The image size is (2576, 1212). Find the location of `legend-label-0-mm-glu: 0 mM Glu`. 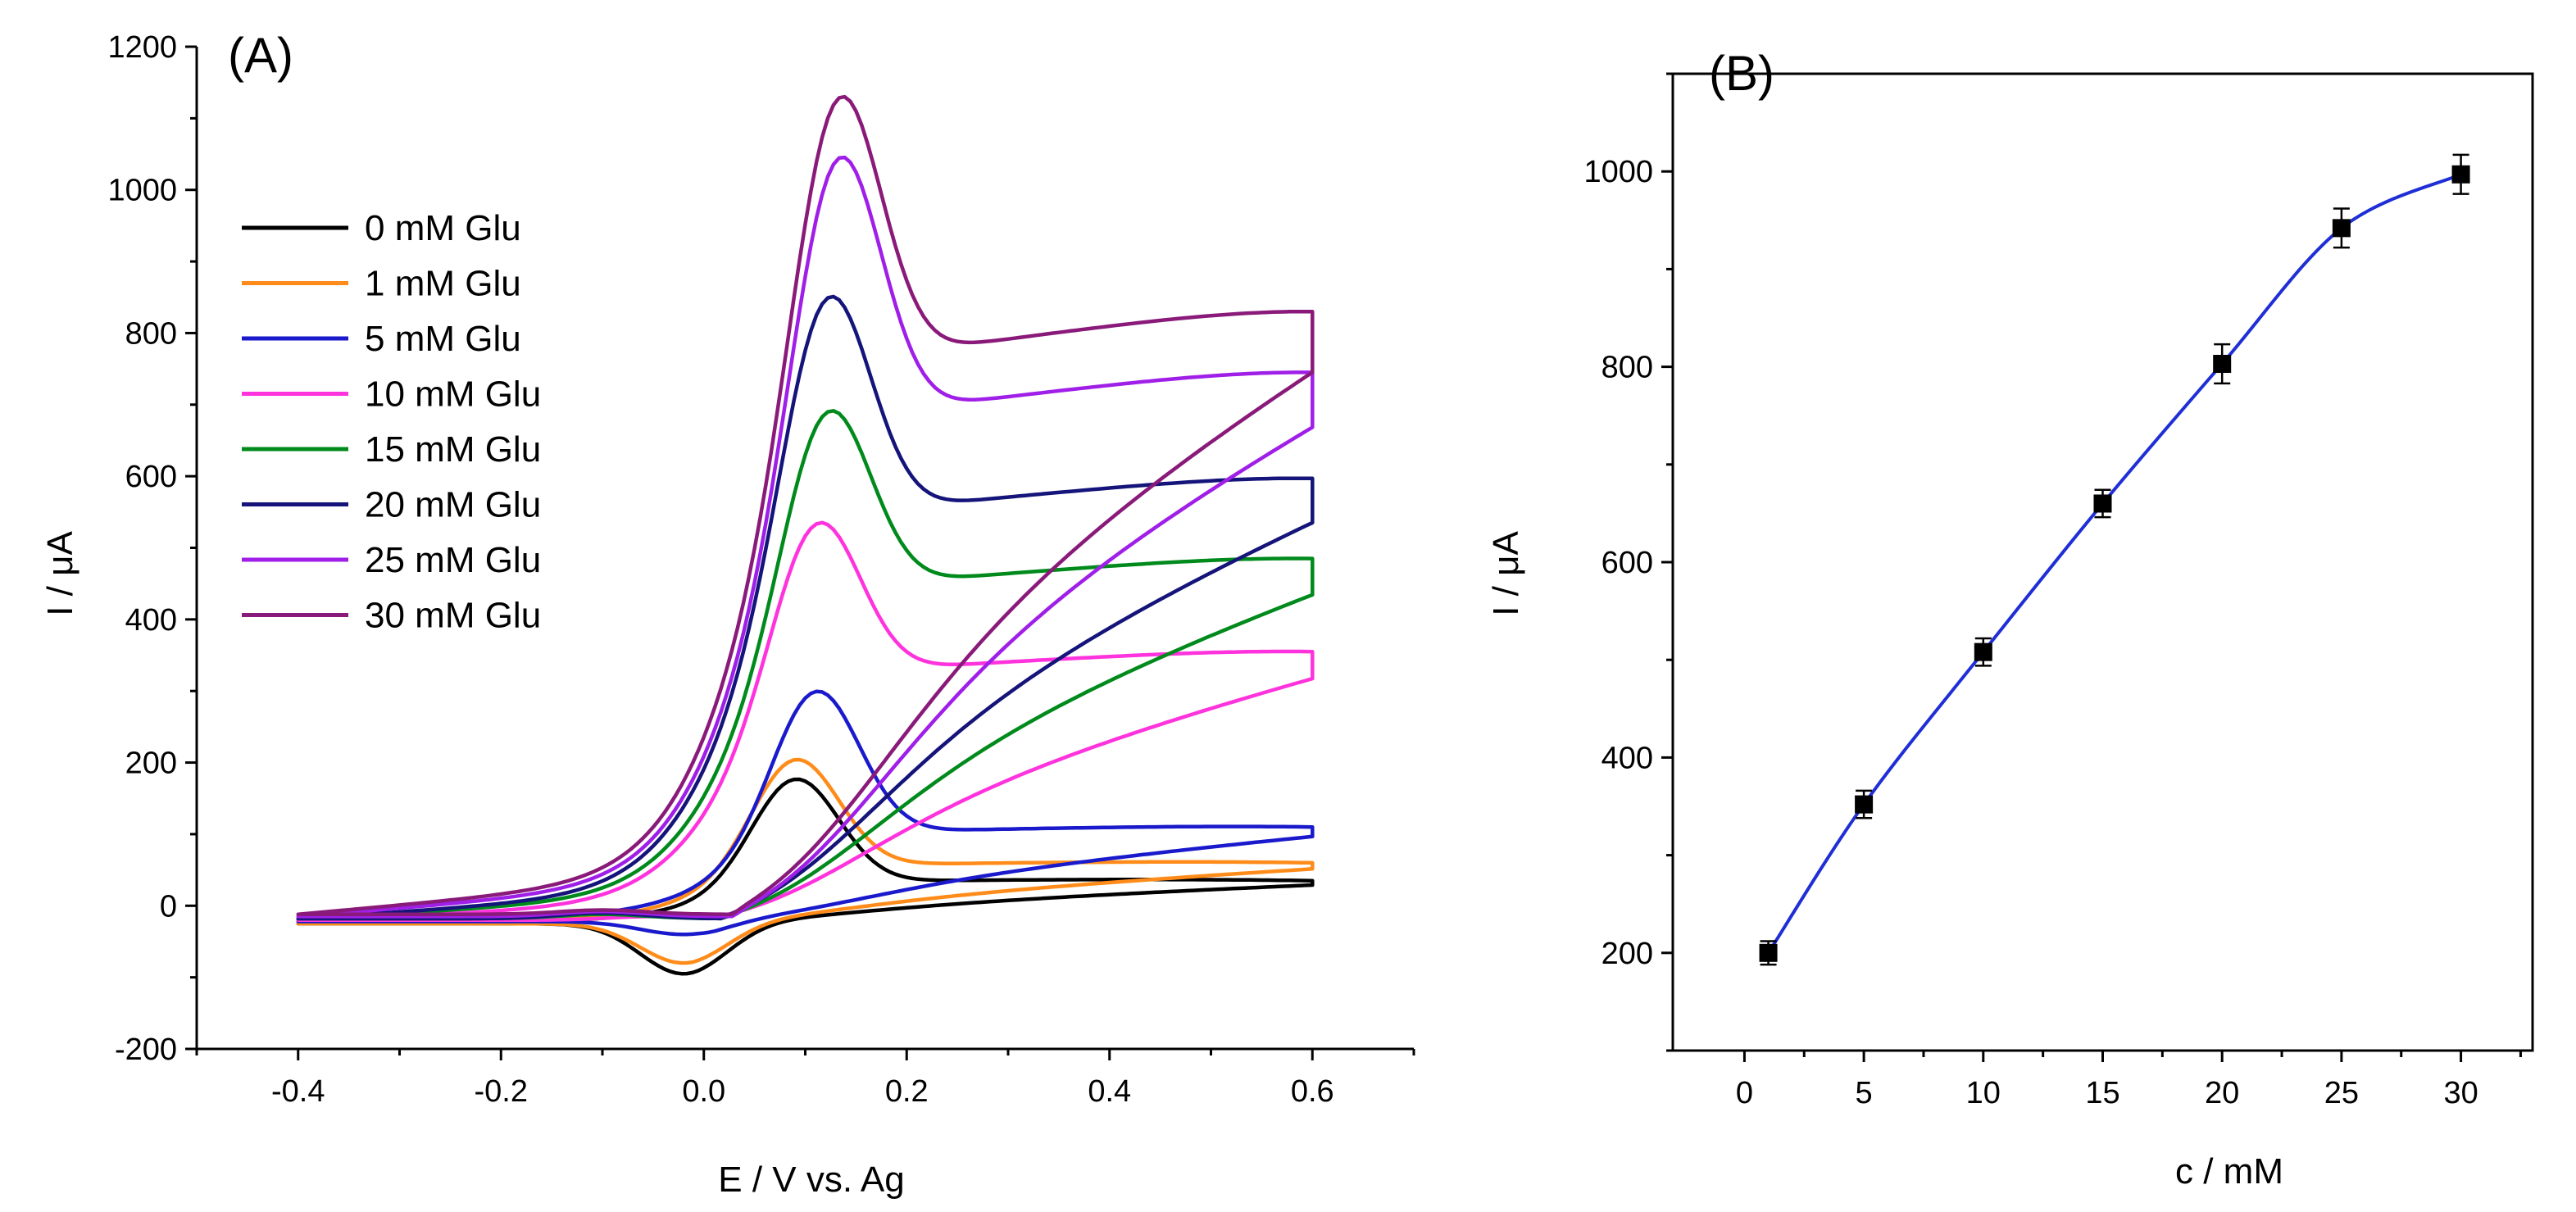

legend-label-0-mm-glu: 0 mM Glu is located at coordinates (443, 228).